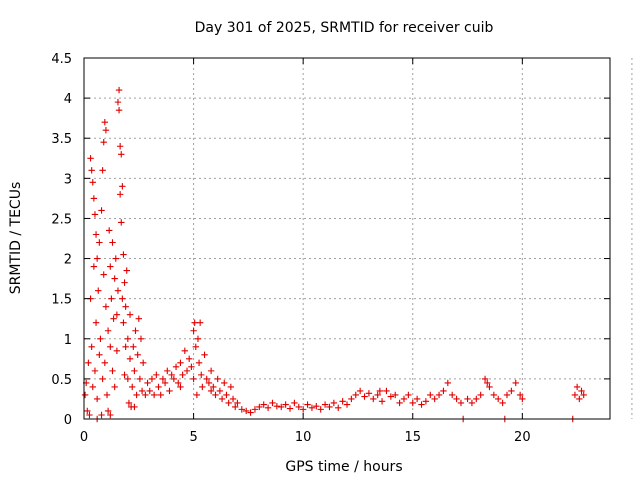  What do you see at coordinates (412, 437) in the screenshot?
I see `x-tick-label: 15` at bounding box center [412, 437].